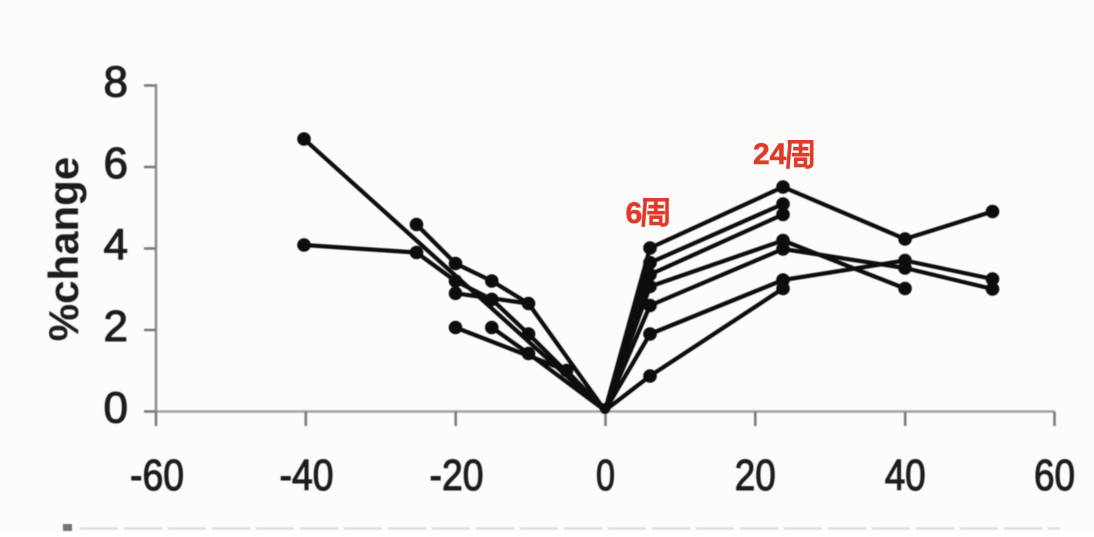 This screenshot has width=1094, height=537. Describe the element at coordinates (1054, 475) in the screenshot. I see `svg-text: 60` at that location.